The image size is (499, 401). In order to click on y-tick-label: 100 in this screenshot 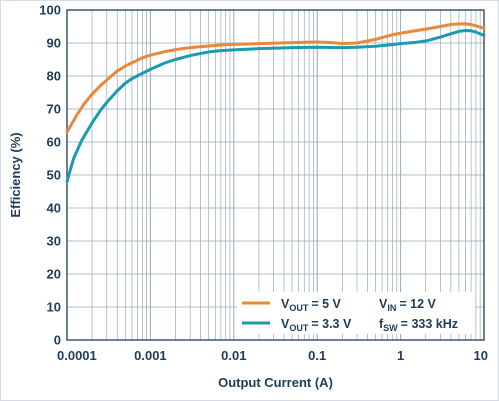, I will do `click(50, 10)`.